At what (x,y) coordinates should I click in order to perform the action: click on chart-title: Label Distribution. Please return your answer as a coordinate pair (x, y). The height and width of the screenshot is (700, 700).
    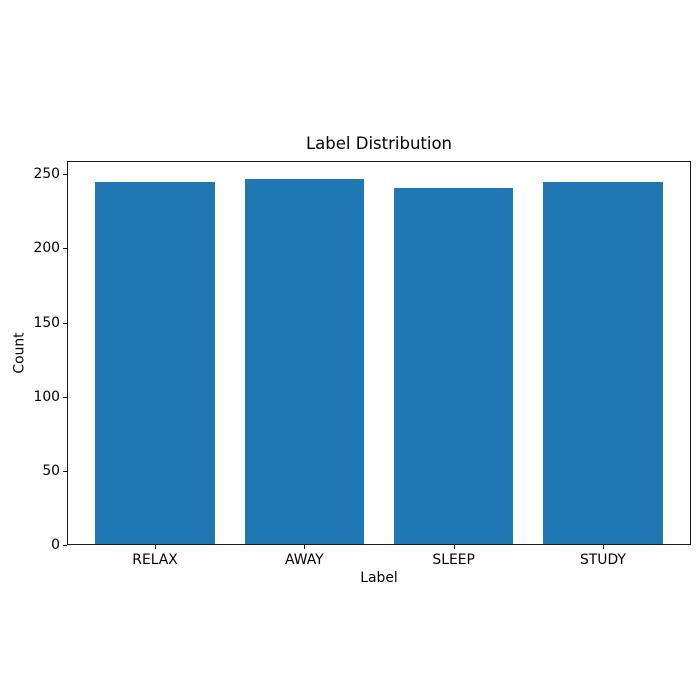
    Looking at the image, I should click on (379, 143).